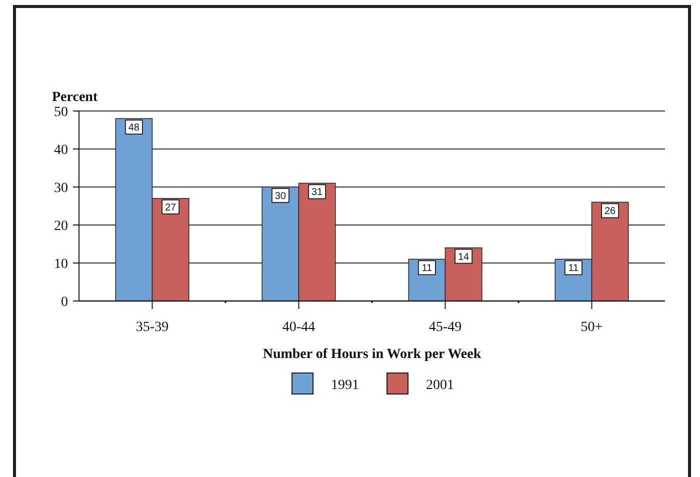 The width and height of the screenshot is (700, 477). Describe the element at coordinates (61, 264) in the screenshot. I see `y-tick-label: 10` at that location.